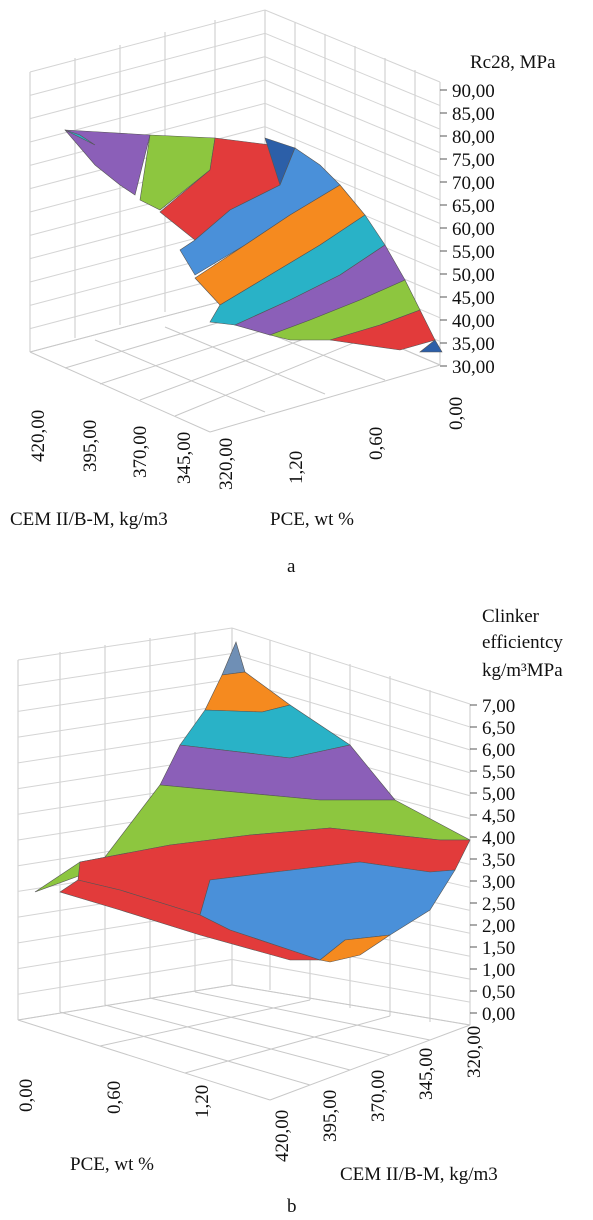 Image resolution: width=593 pixels, height=1220 pixels. What do you see at coordinates (419, 1174) in the screenshot?
I see `panel-b-y-title: CEM II/B-M, kg/m3` at bounding box center [419, 1174].